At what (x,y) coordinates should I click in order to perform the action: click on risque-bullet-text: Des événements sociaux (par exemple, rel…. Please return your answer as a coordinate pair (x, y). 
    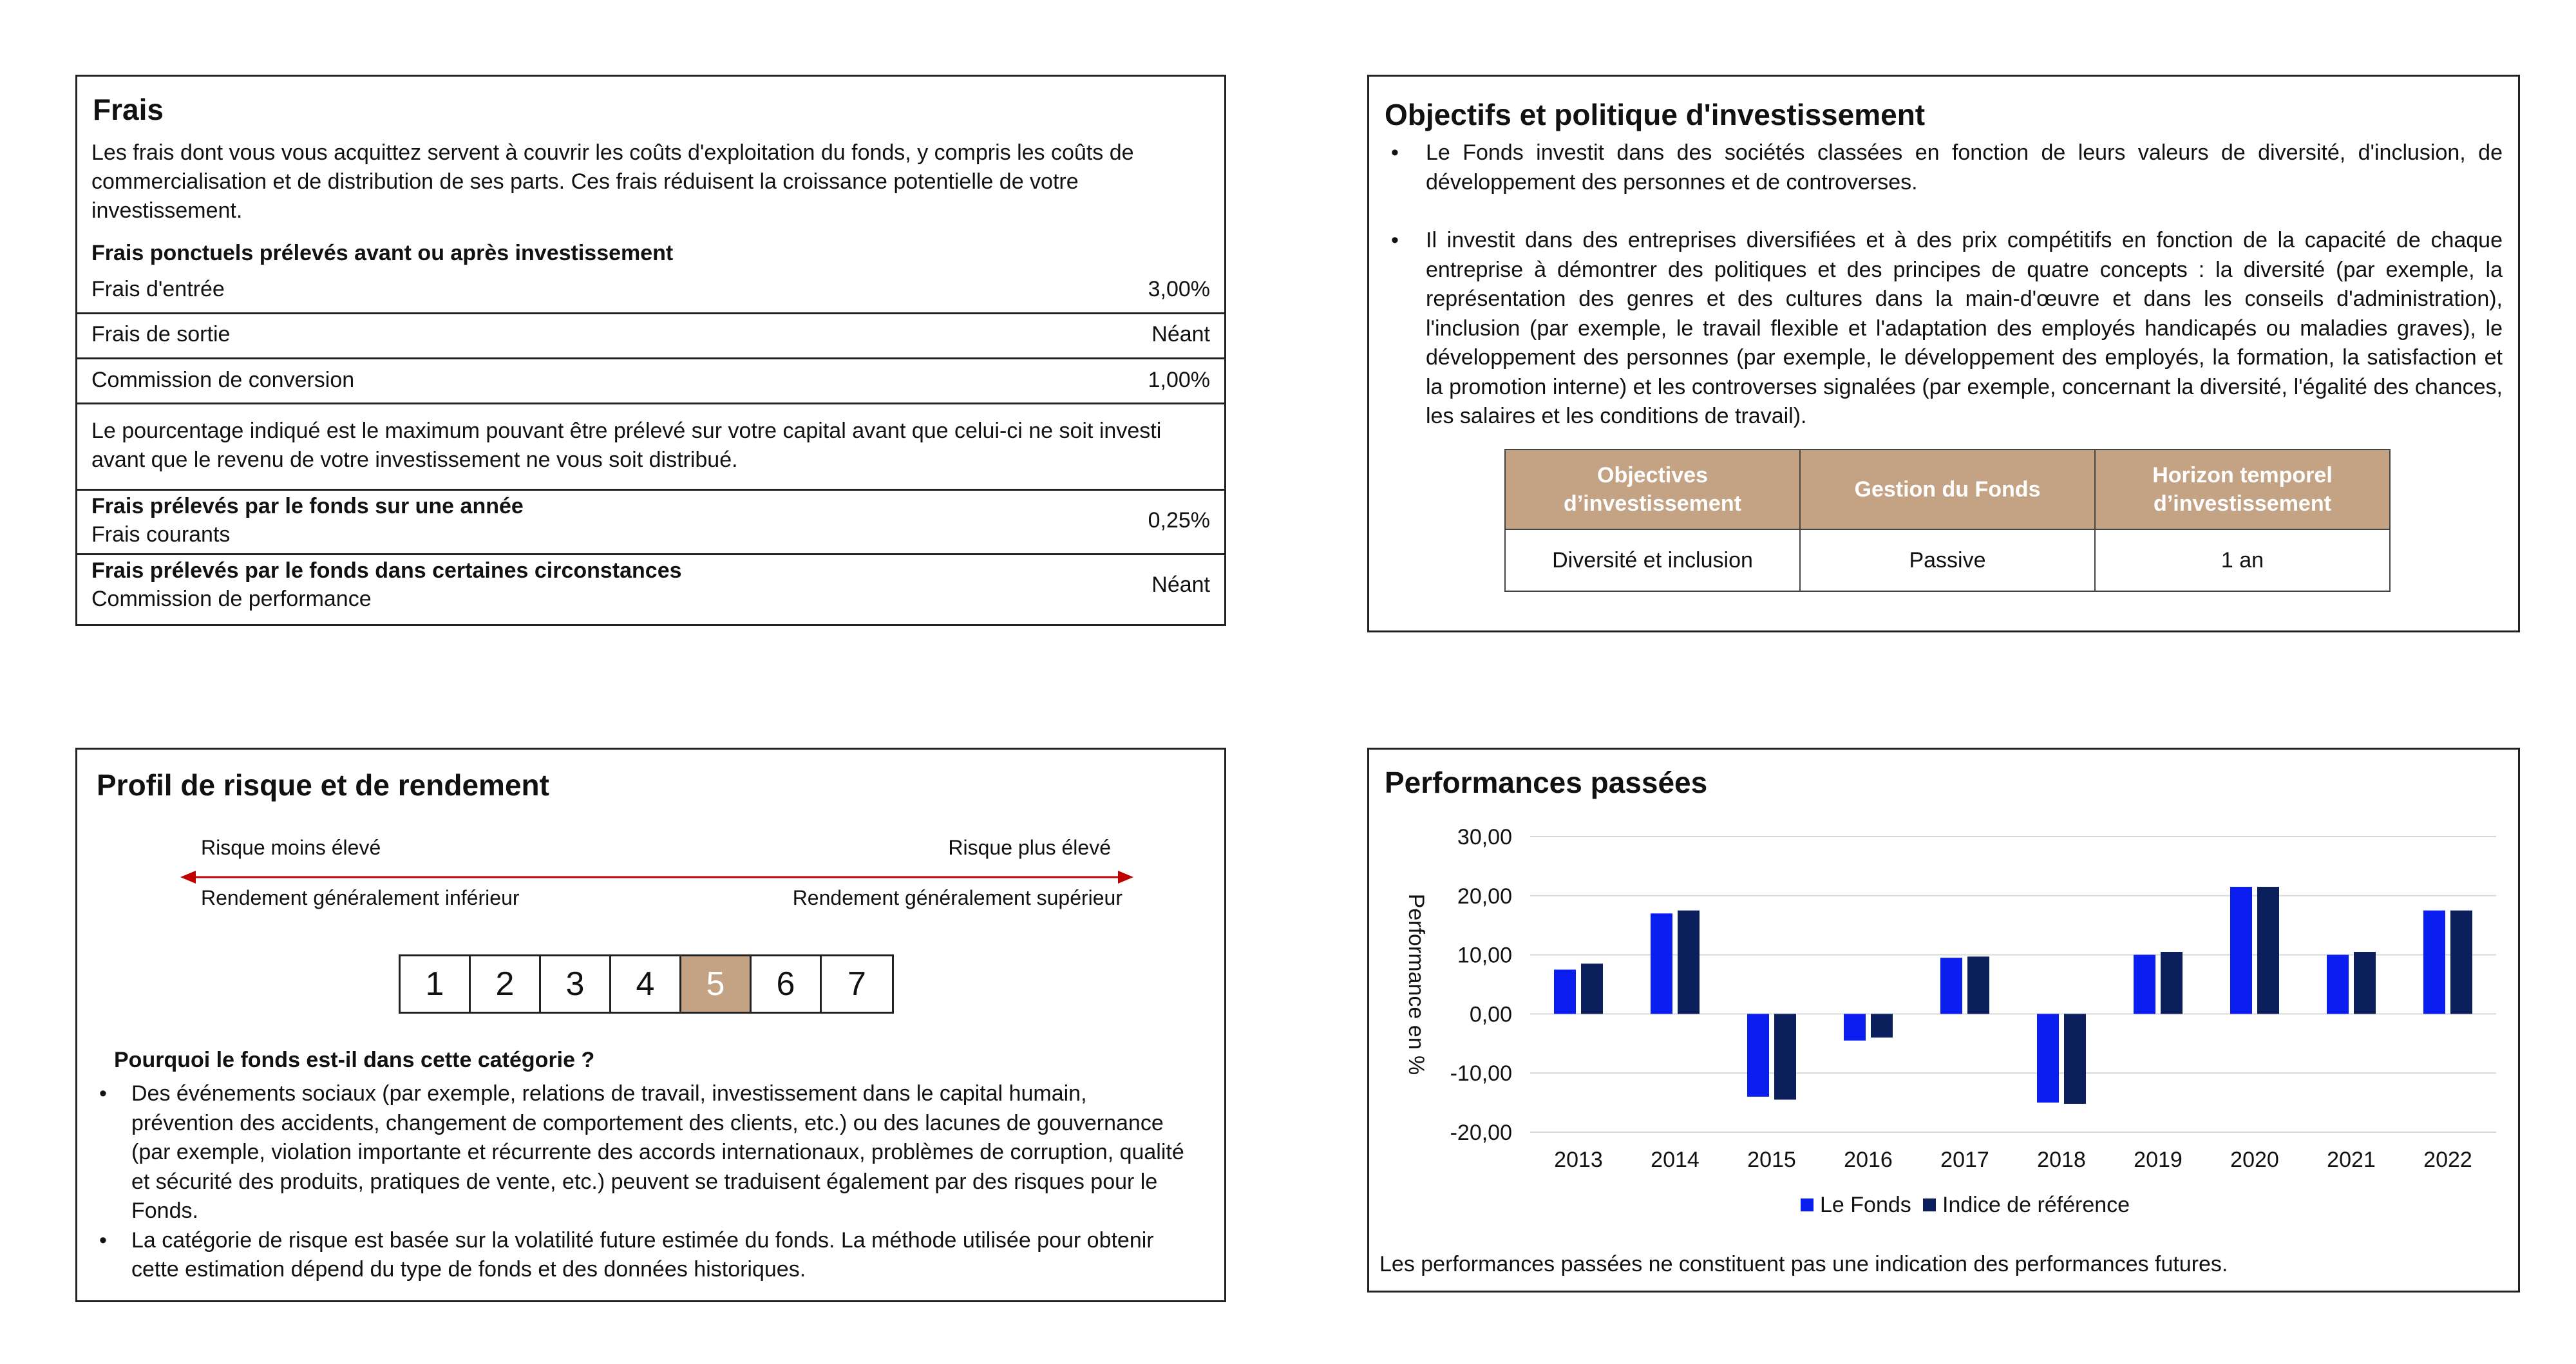
    Looking at the image, I should click on (657, 1152).